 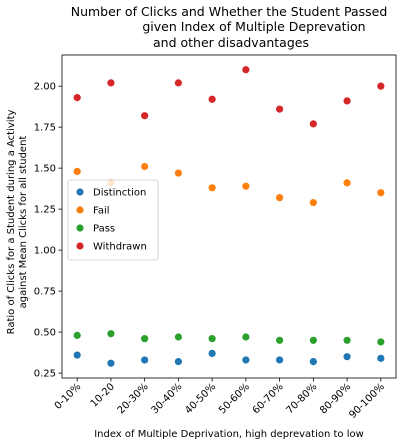 What do you see at coordinates (229, 97) in the screenshot?
I see `series-withdrawn` at bounding box center [229, 97].